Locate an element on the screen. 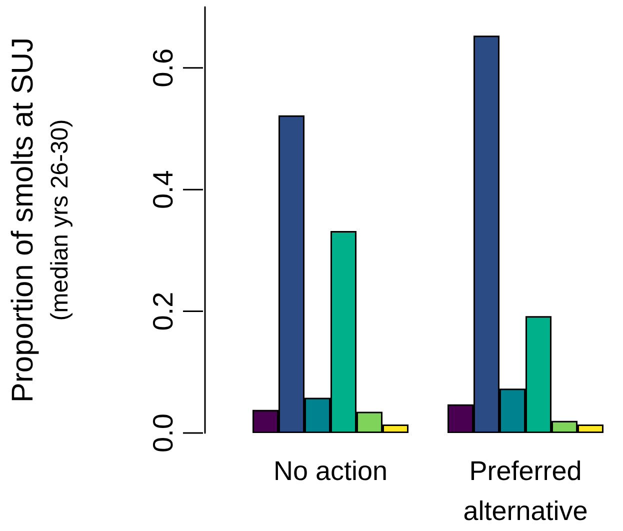  x-tick-label: No action is located at coordinates (330, 471).